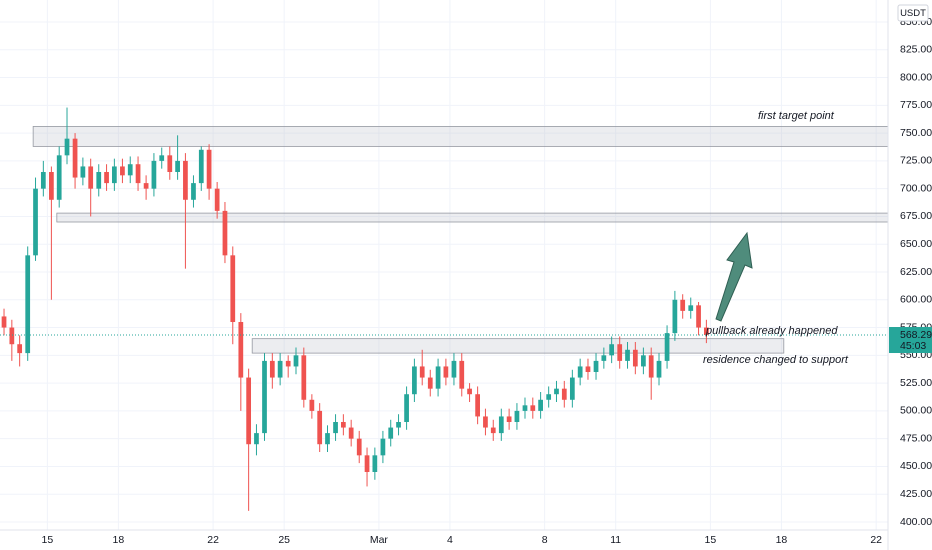 The width and height of the screenshot is (932, 550). I want to click on y-tick-label: 525.00, so click(916, 383).